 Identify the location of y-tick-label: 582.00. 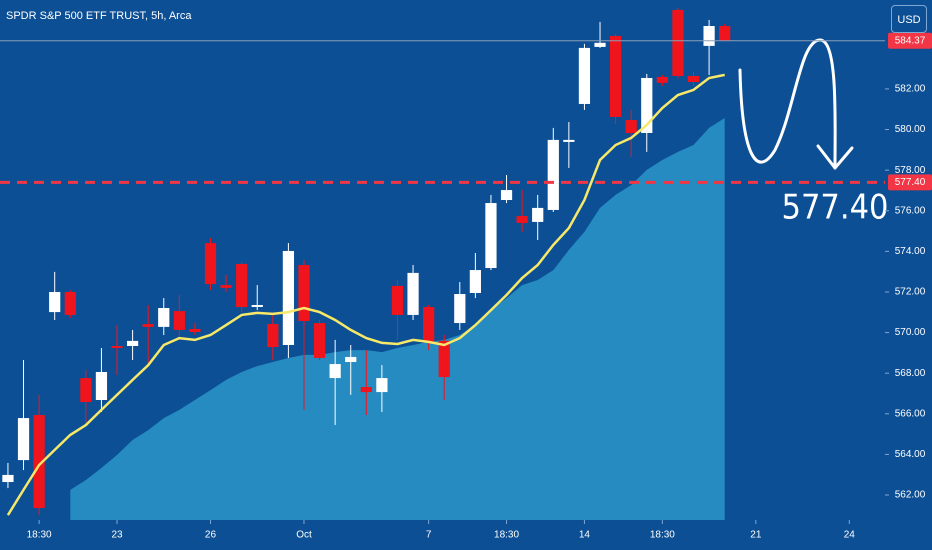
(910, 89).